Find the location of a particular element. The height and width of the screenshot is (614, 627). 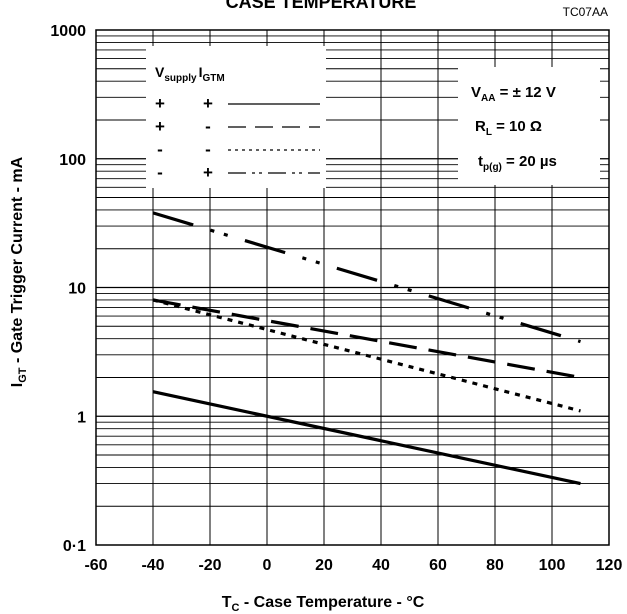

y-tick-label: 0·1 is located at coordinates (74, 546).